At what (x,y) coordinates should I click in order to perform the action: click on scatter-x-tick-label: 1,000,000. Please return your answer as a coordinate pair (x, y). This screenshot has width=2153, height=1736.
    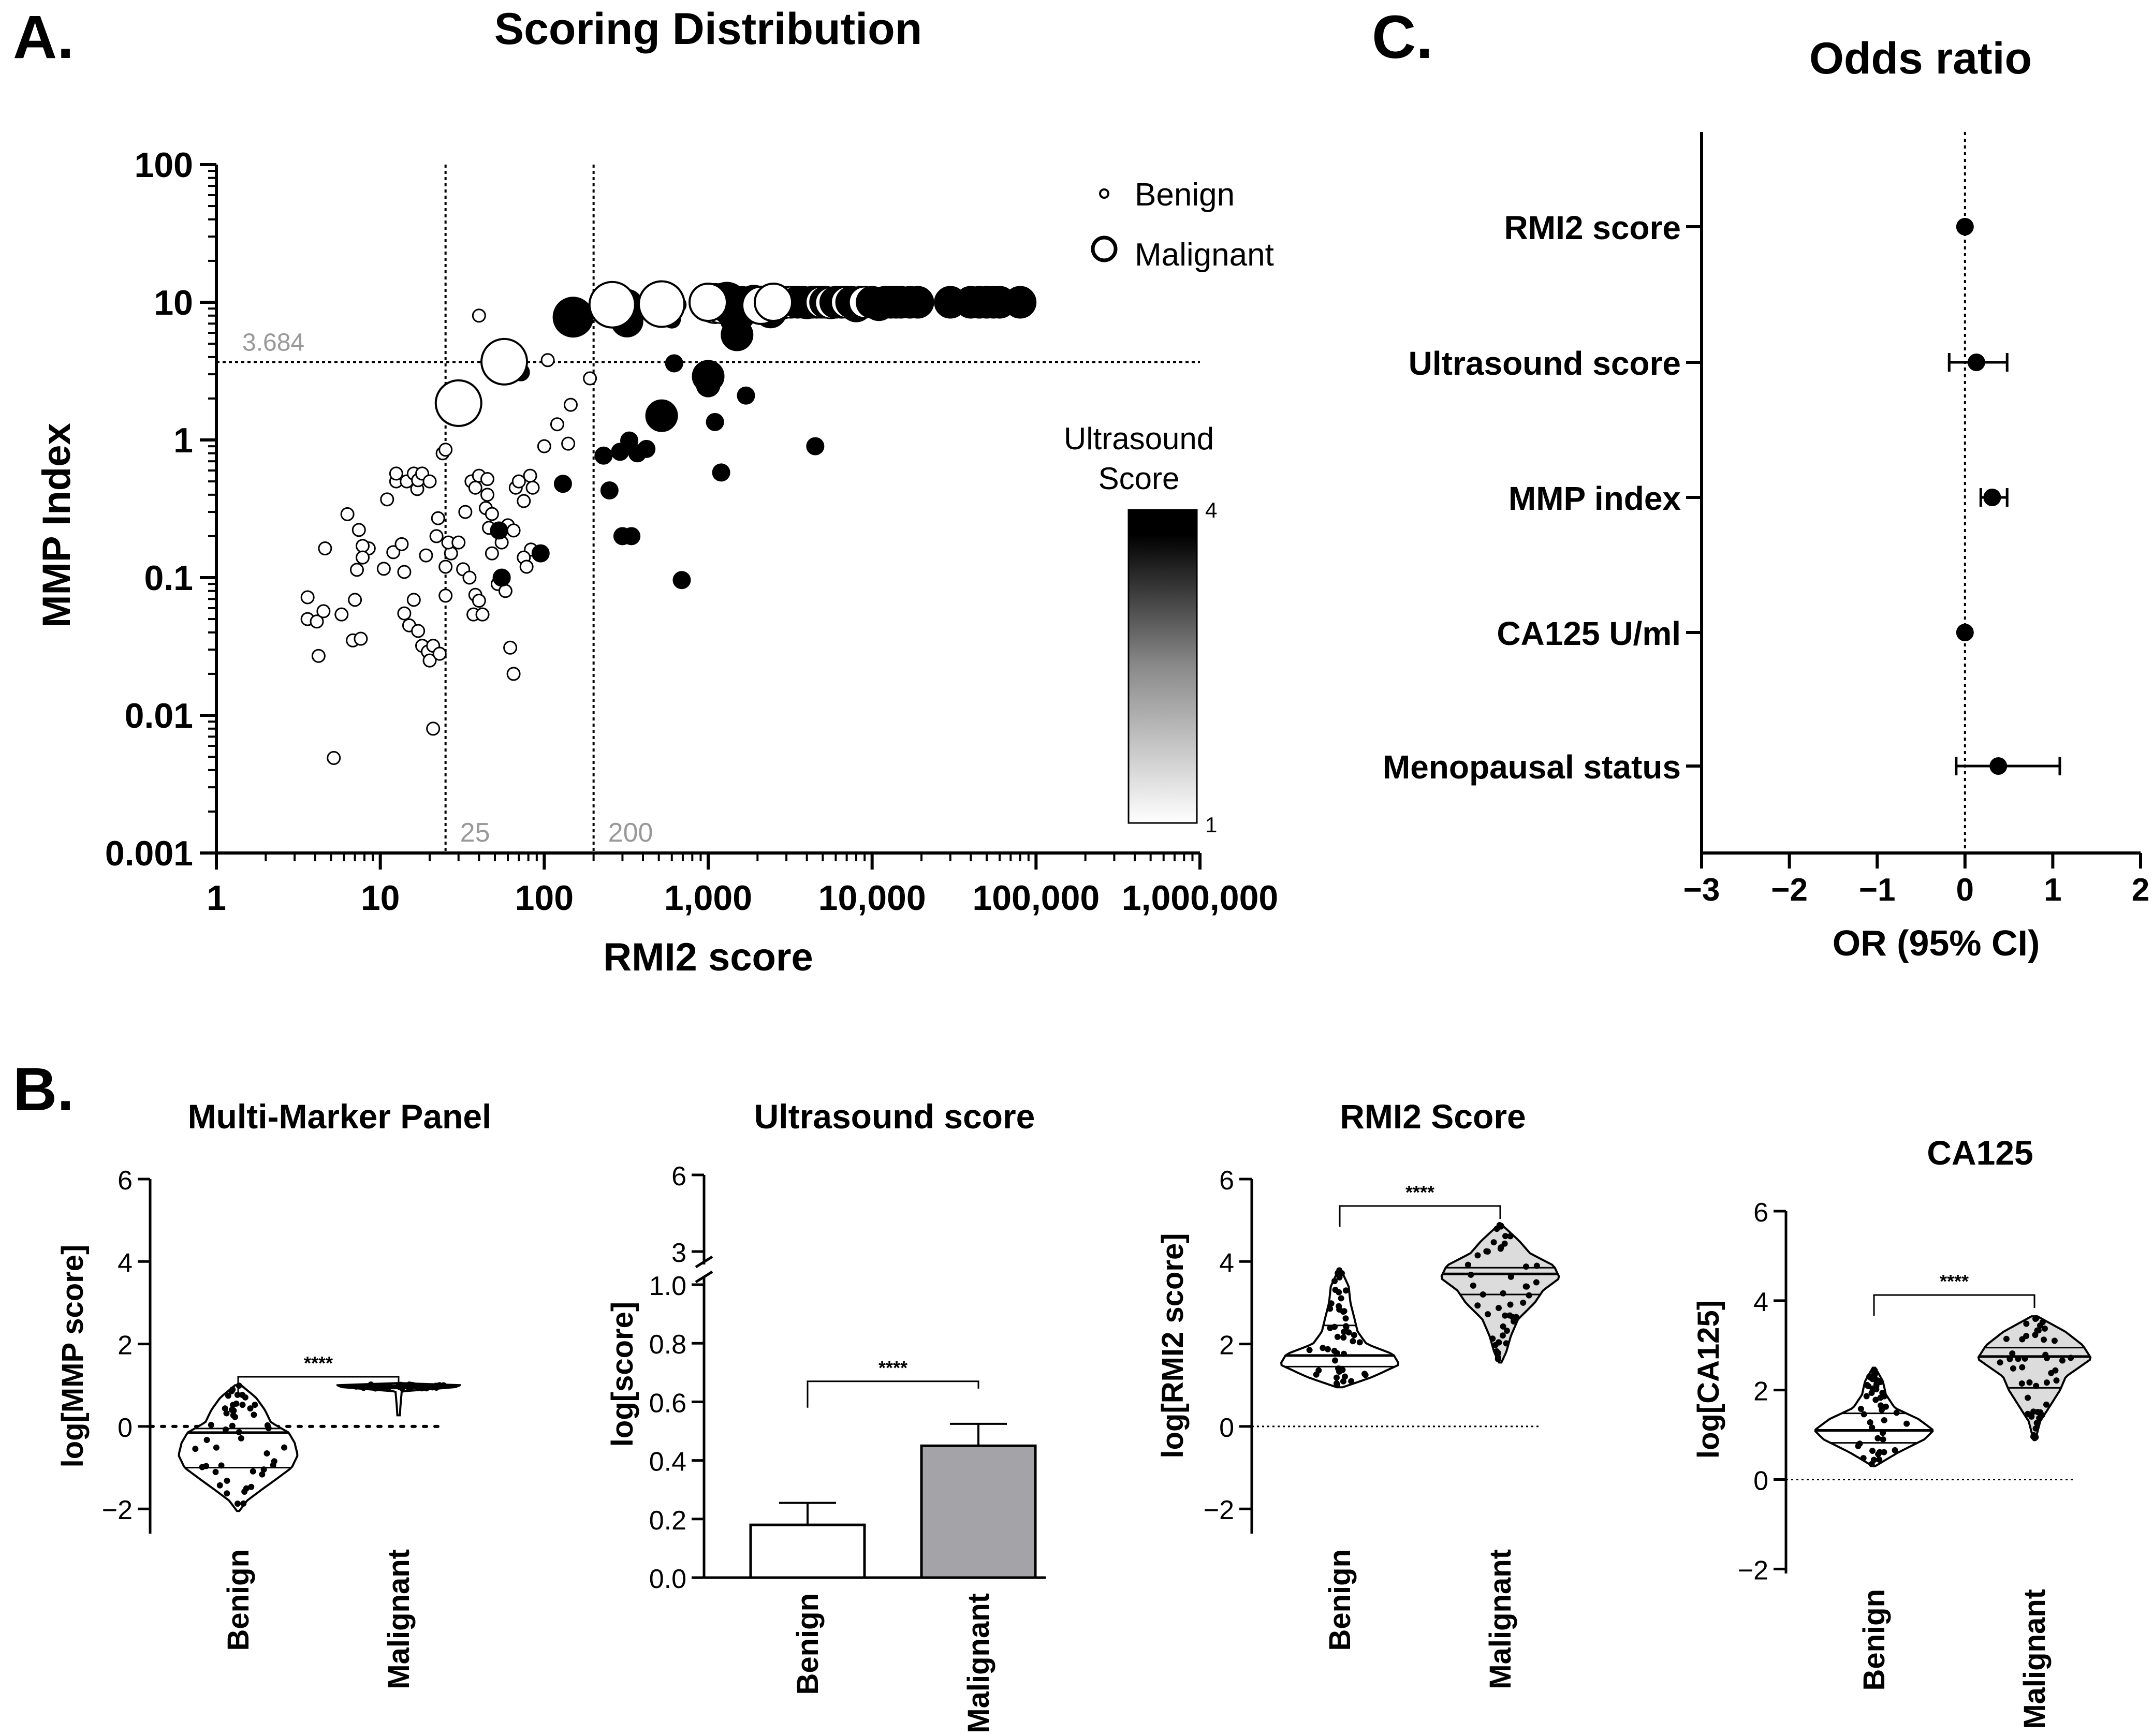
    Looking at the image, I should click on (1200, 898).